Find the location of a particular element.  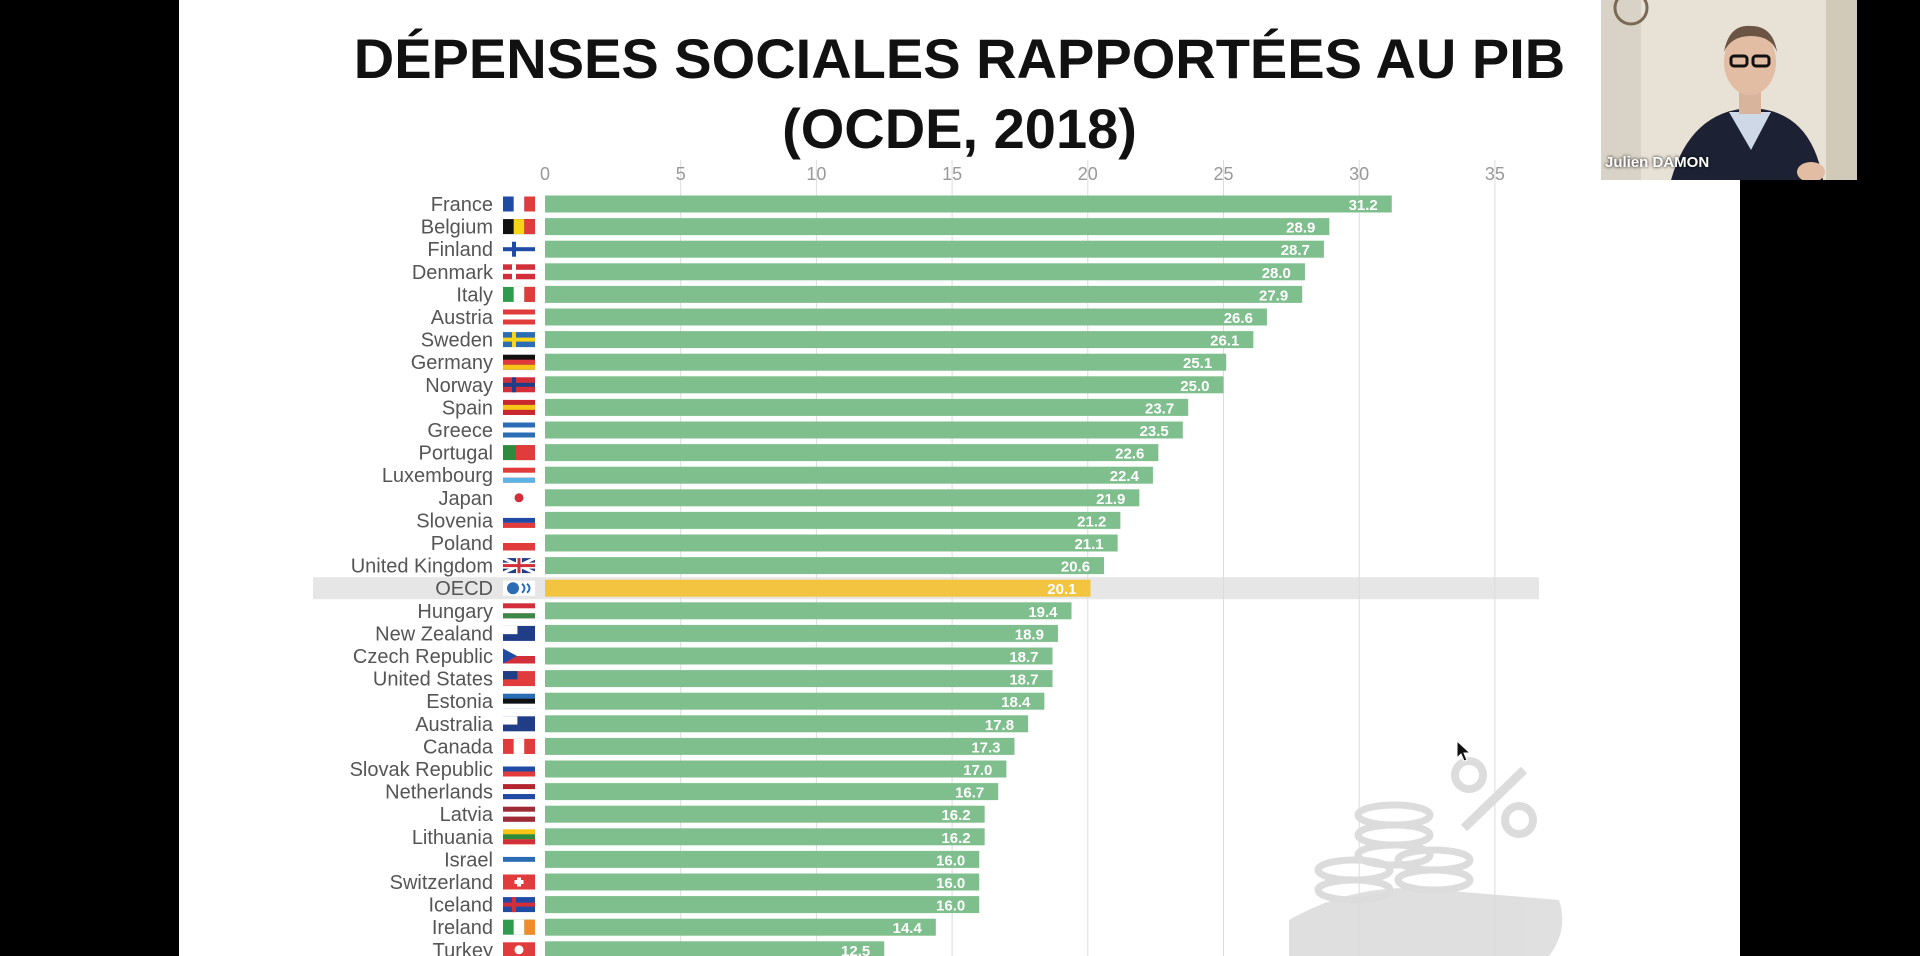

category-label: Estonia is located at coordinates (460, 702).